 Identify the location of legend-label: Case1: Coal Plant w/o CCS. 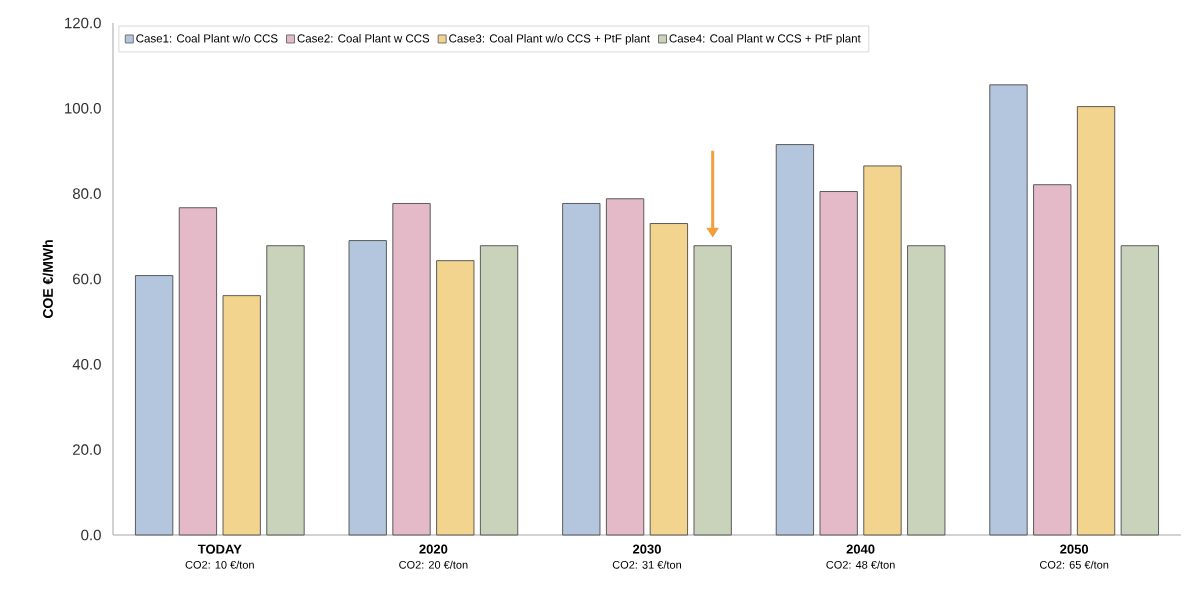
(207, 38).